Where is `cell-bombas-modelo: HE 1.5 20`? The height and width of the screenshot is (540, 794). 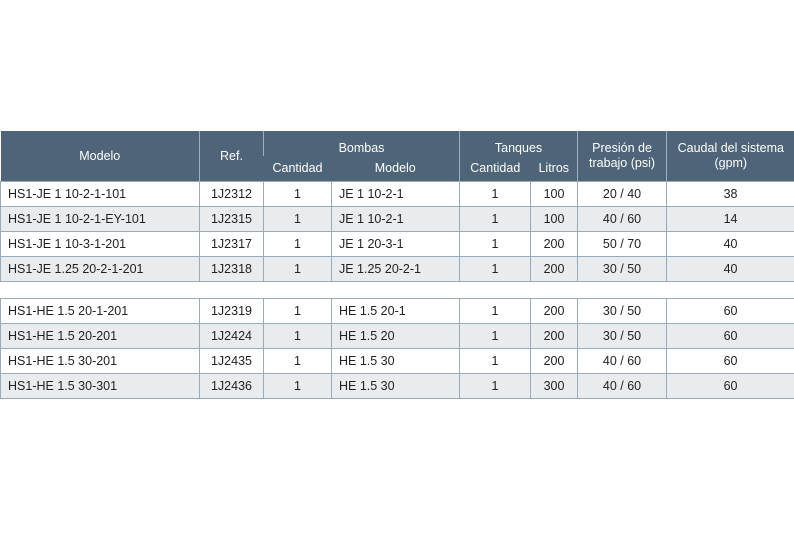 cell-bombas-modelo: HE 1.5 20 is located at coordinates (395, 336).